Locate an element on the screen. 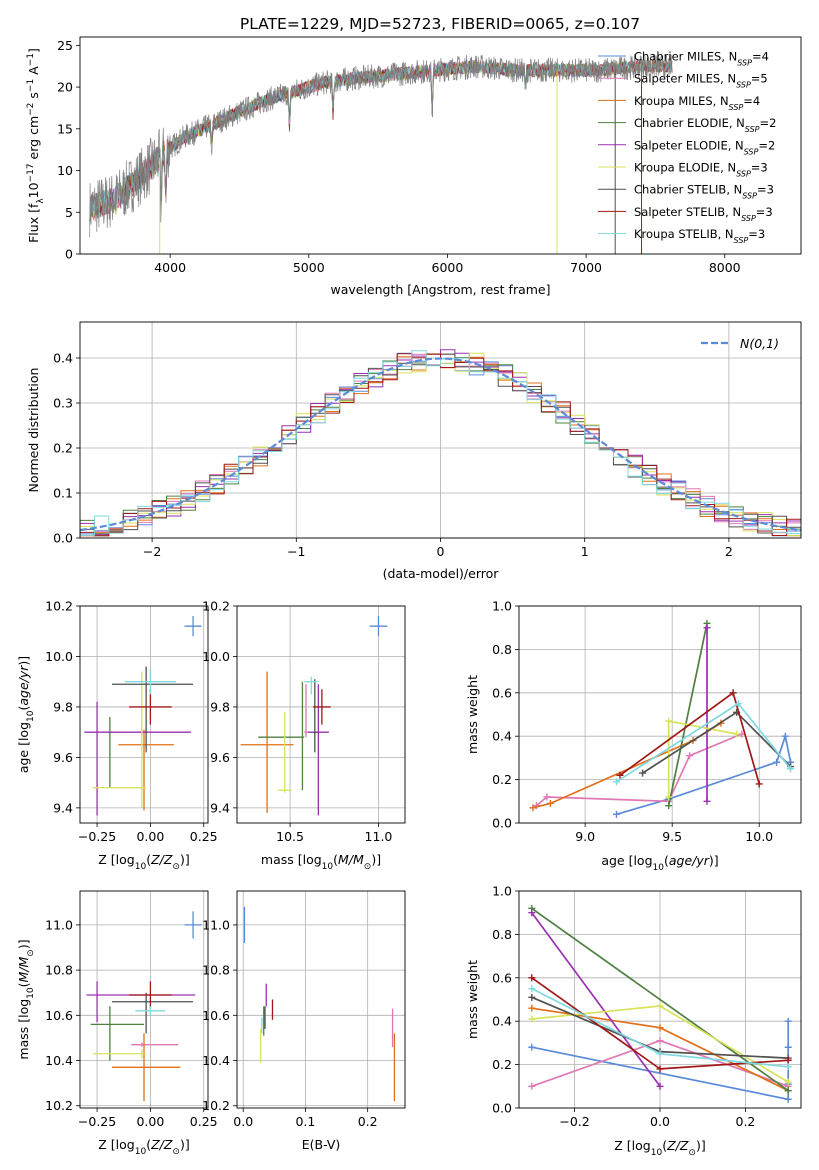 The height and width of the screenshot is (1170, 819). y-tick-label: 5 is located at coordinates (69, 212).